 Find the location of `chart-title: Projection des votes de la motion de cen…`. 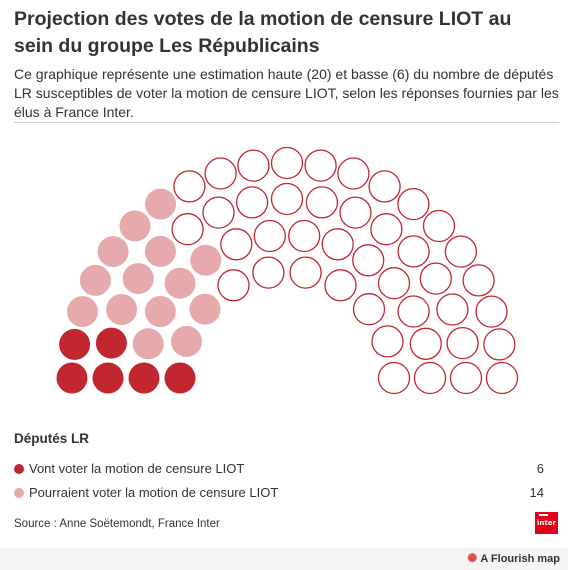

chart-title: Projection des votes de la motion de cen… is located at coordinates (263, 32).